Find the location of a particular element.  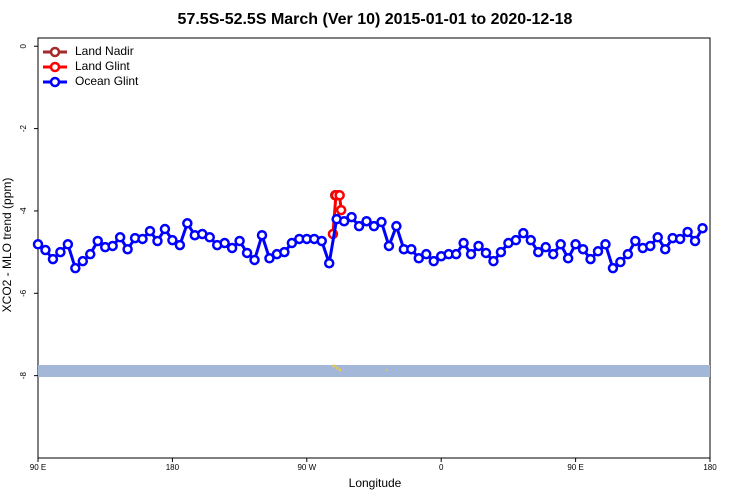

y-tick-label: -2 is located at coordinates (23, 128).